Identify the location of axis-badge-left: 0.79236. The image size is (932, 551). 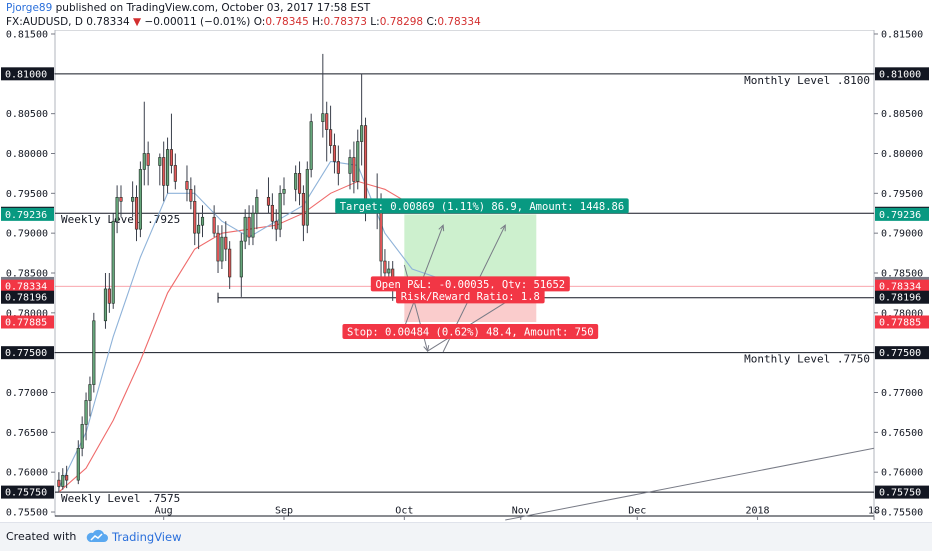
(26, 215).